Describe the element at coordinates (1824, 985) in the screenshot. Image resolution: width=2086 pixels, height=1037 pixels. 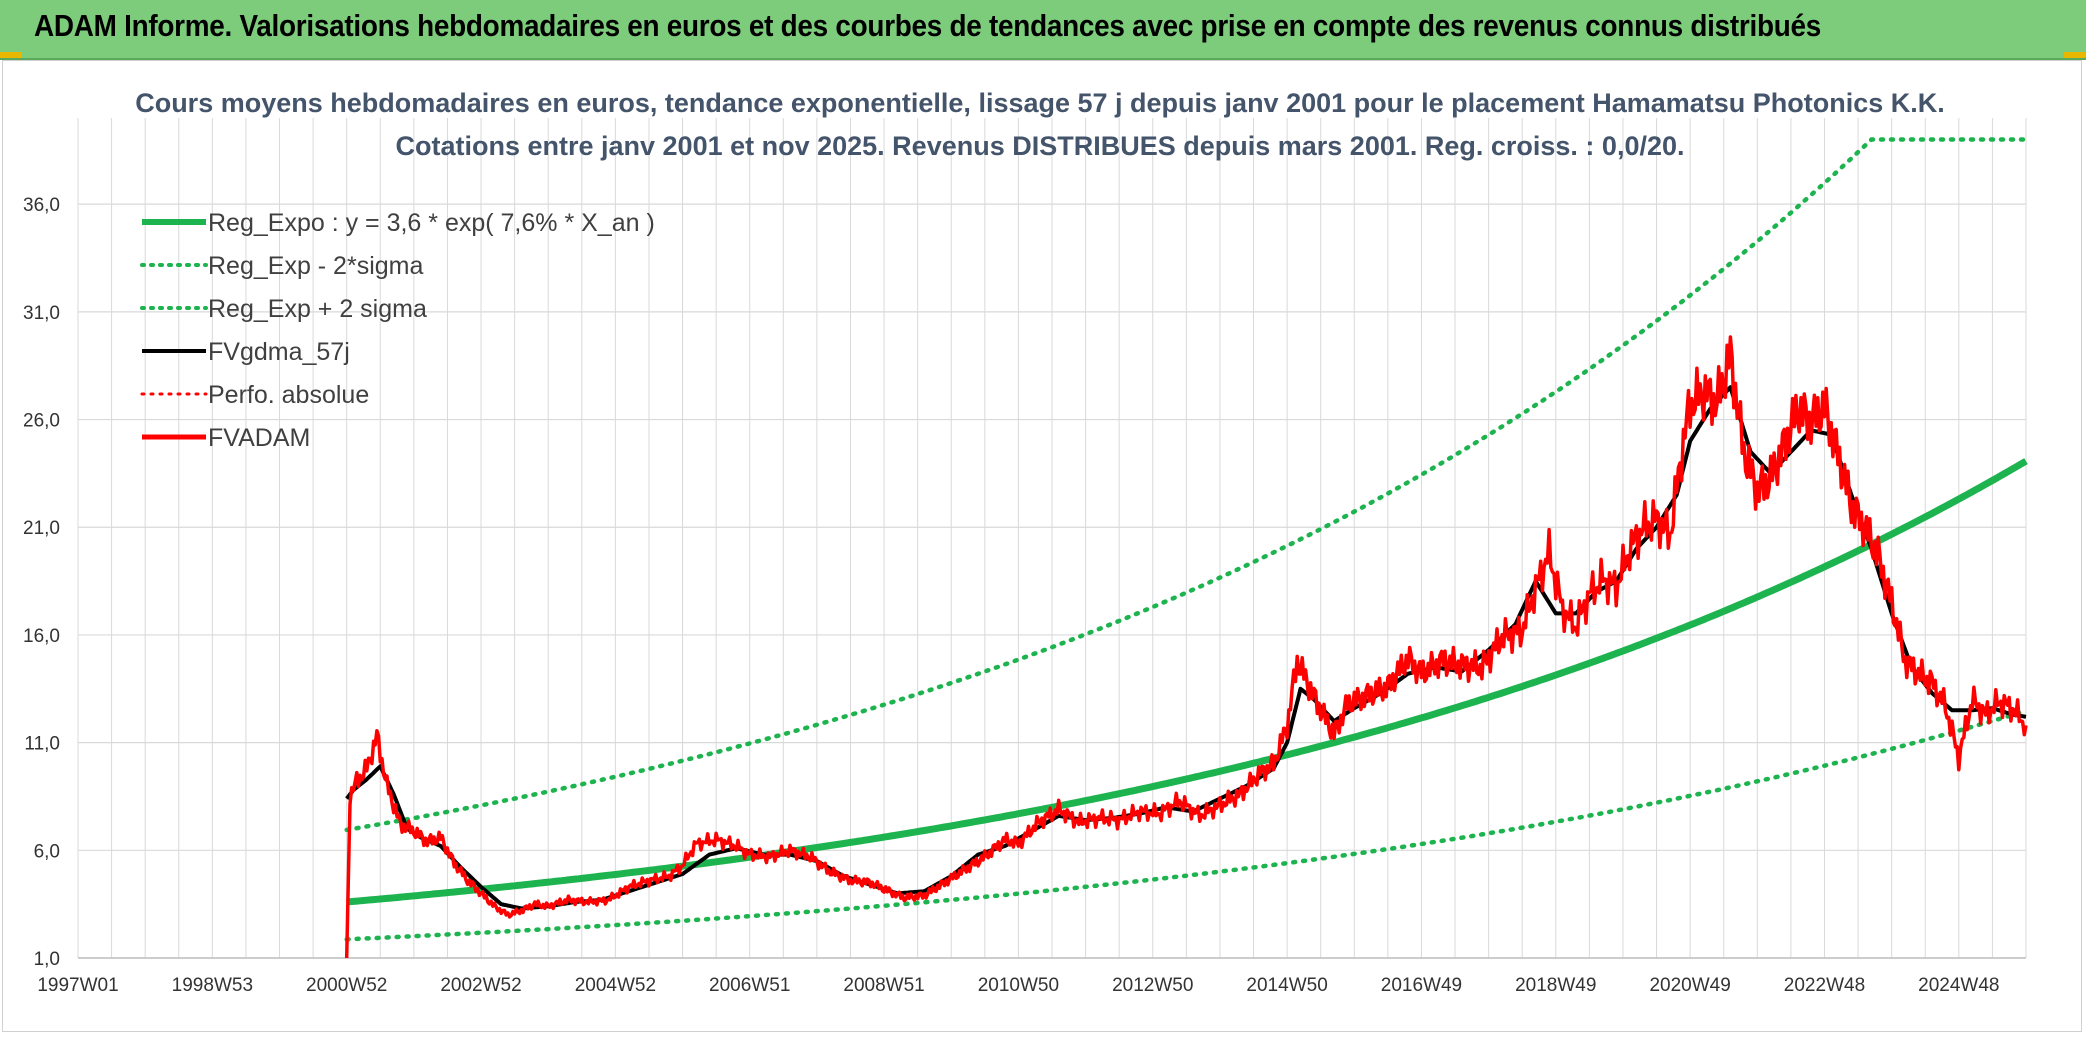
I see `x-tick-label: 2022W48` at that location.